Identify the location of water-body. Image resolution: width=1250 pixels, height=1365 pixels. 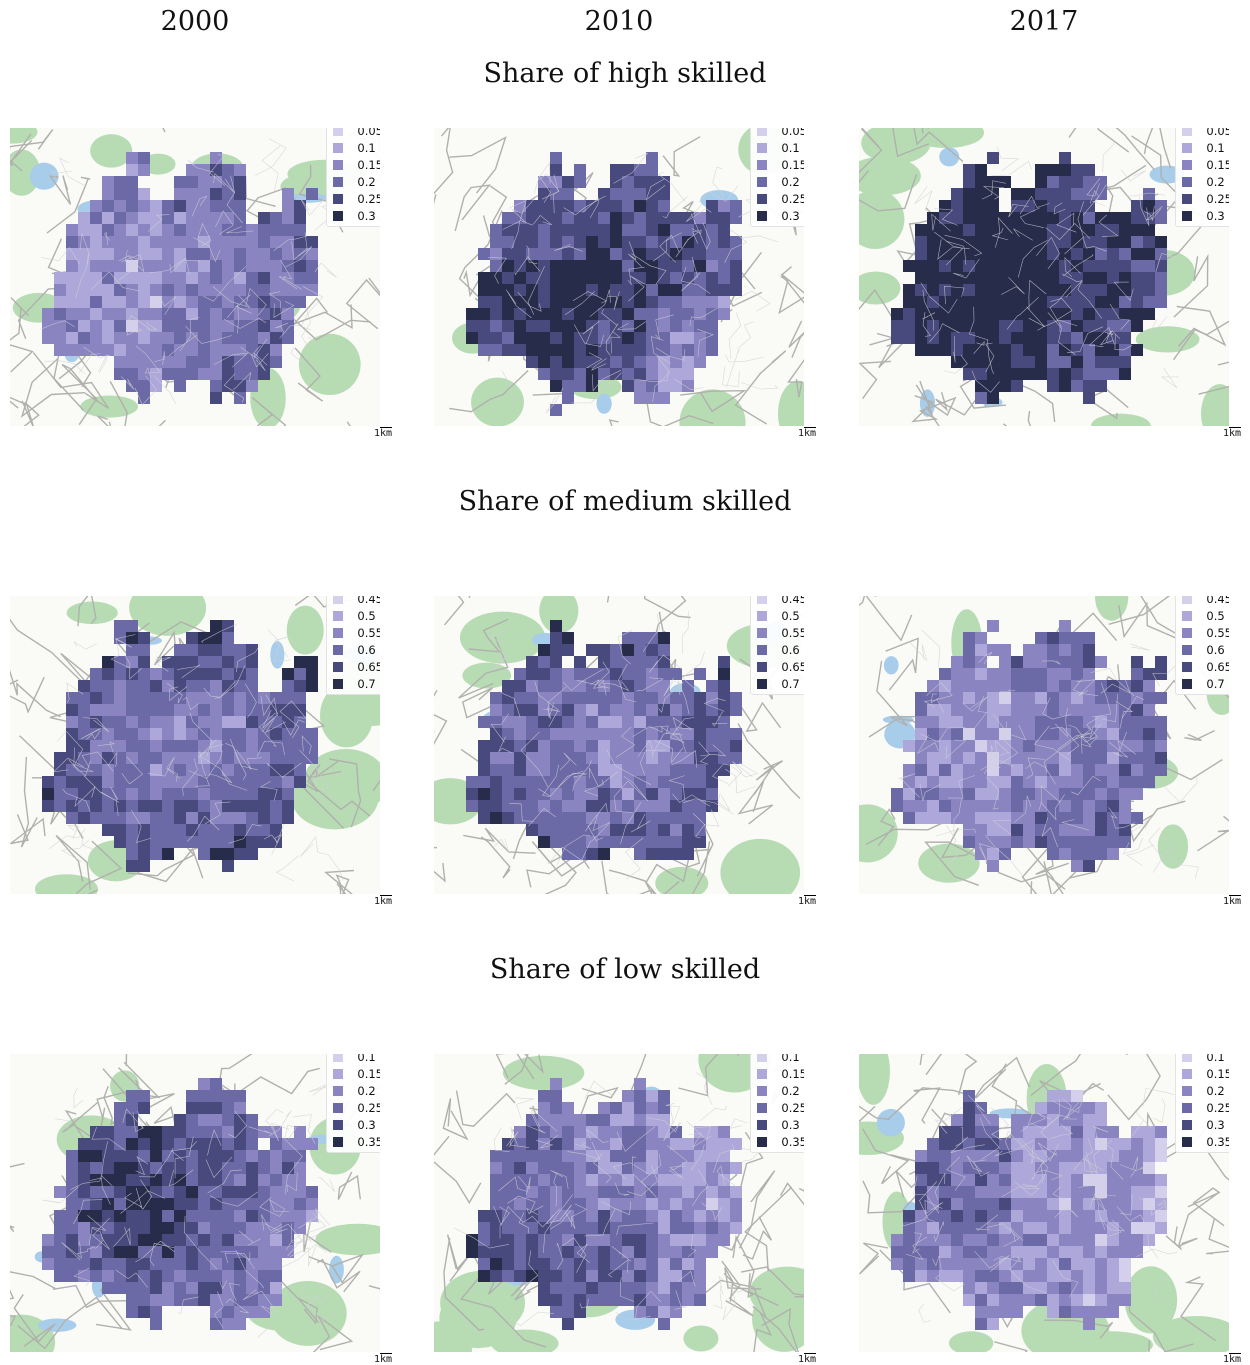
(277, 655).